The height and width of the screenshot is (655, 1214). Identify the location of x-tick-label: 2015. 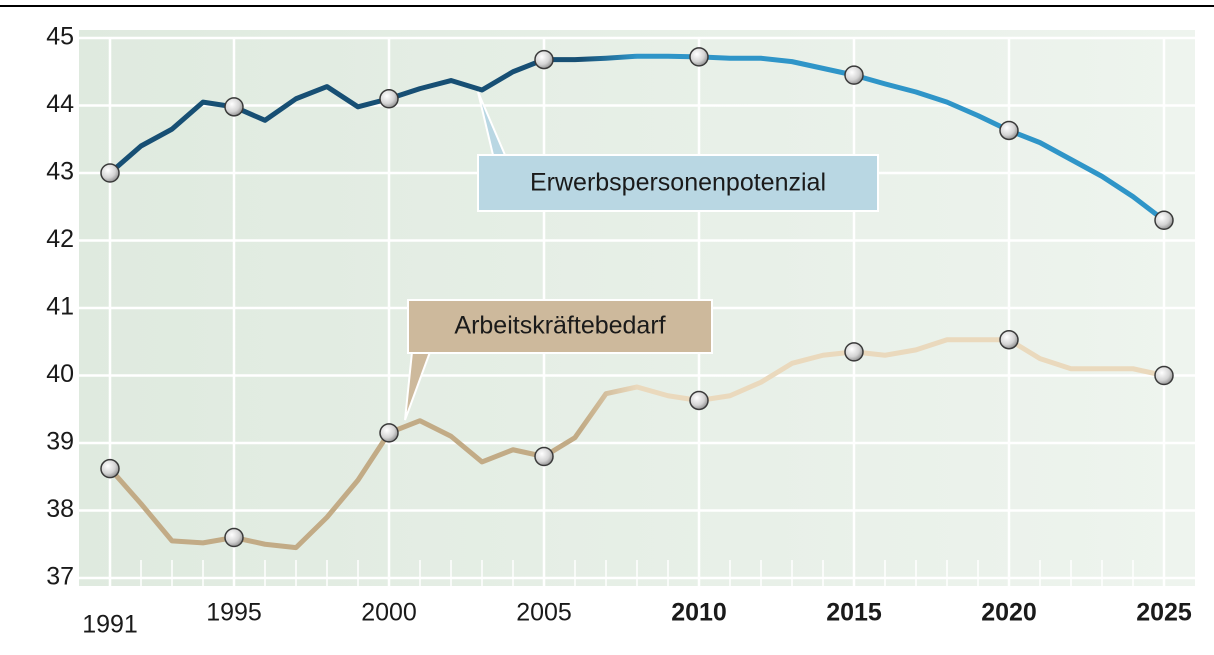
(854, 613).